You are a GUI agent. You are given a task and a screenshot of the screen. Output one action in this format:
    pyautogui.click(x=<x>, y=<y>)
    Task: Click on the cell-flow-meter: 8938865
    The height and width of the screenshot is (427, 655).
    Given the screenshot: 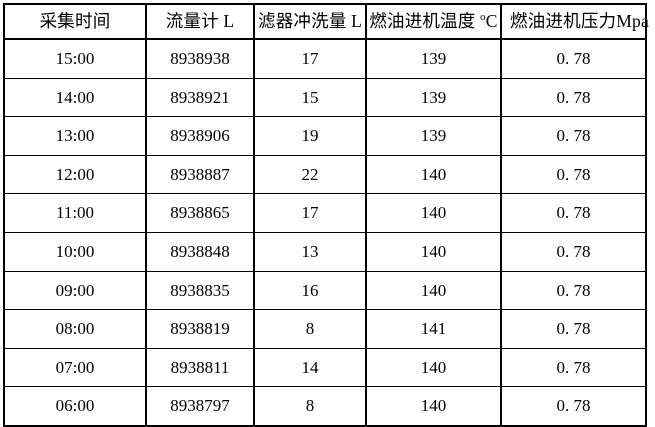 What is the action you would take?
    pyautogui.click(x=200, y=213)
    